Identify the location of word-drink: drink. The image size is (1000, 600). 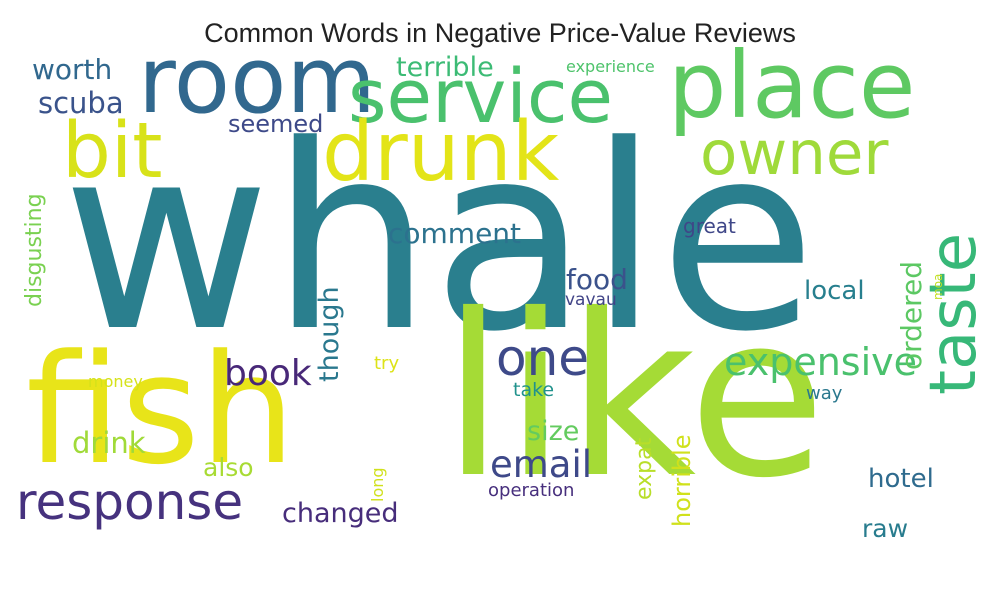
(109, 443).